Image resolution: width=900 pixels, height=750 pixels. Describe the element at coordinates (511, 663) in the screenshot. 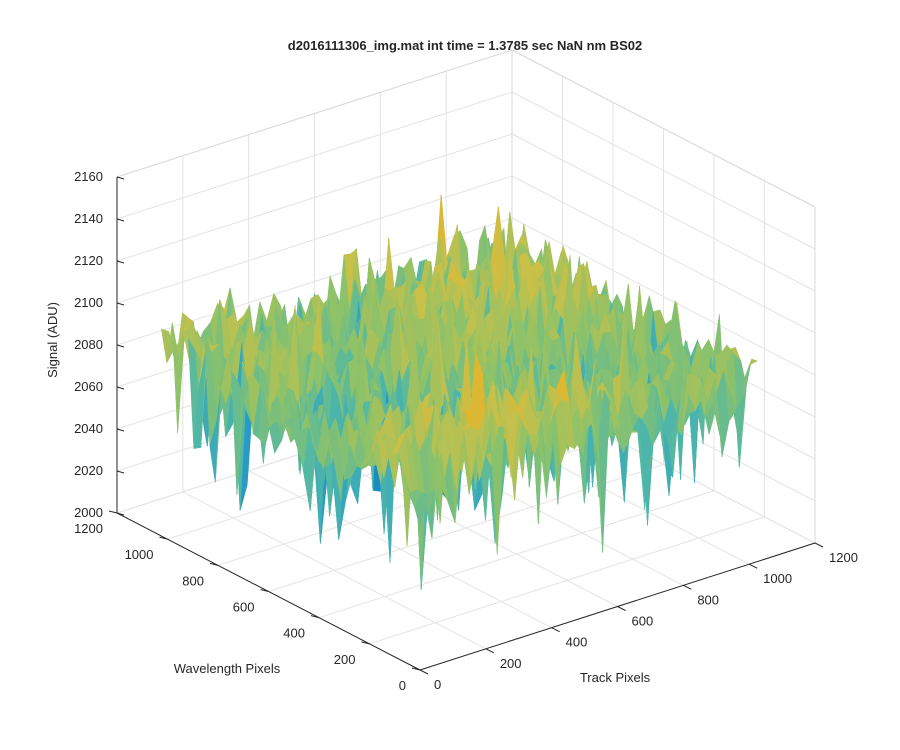

I see `x-tick-label: 200` at that location.